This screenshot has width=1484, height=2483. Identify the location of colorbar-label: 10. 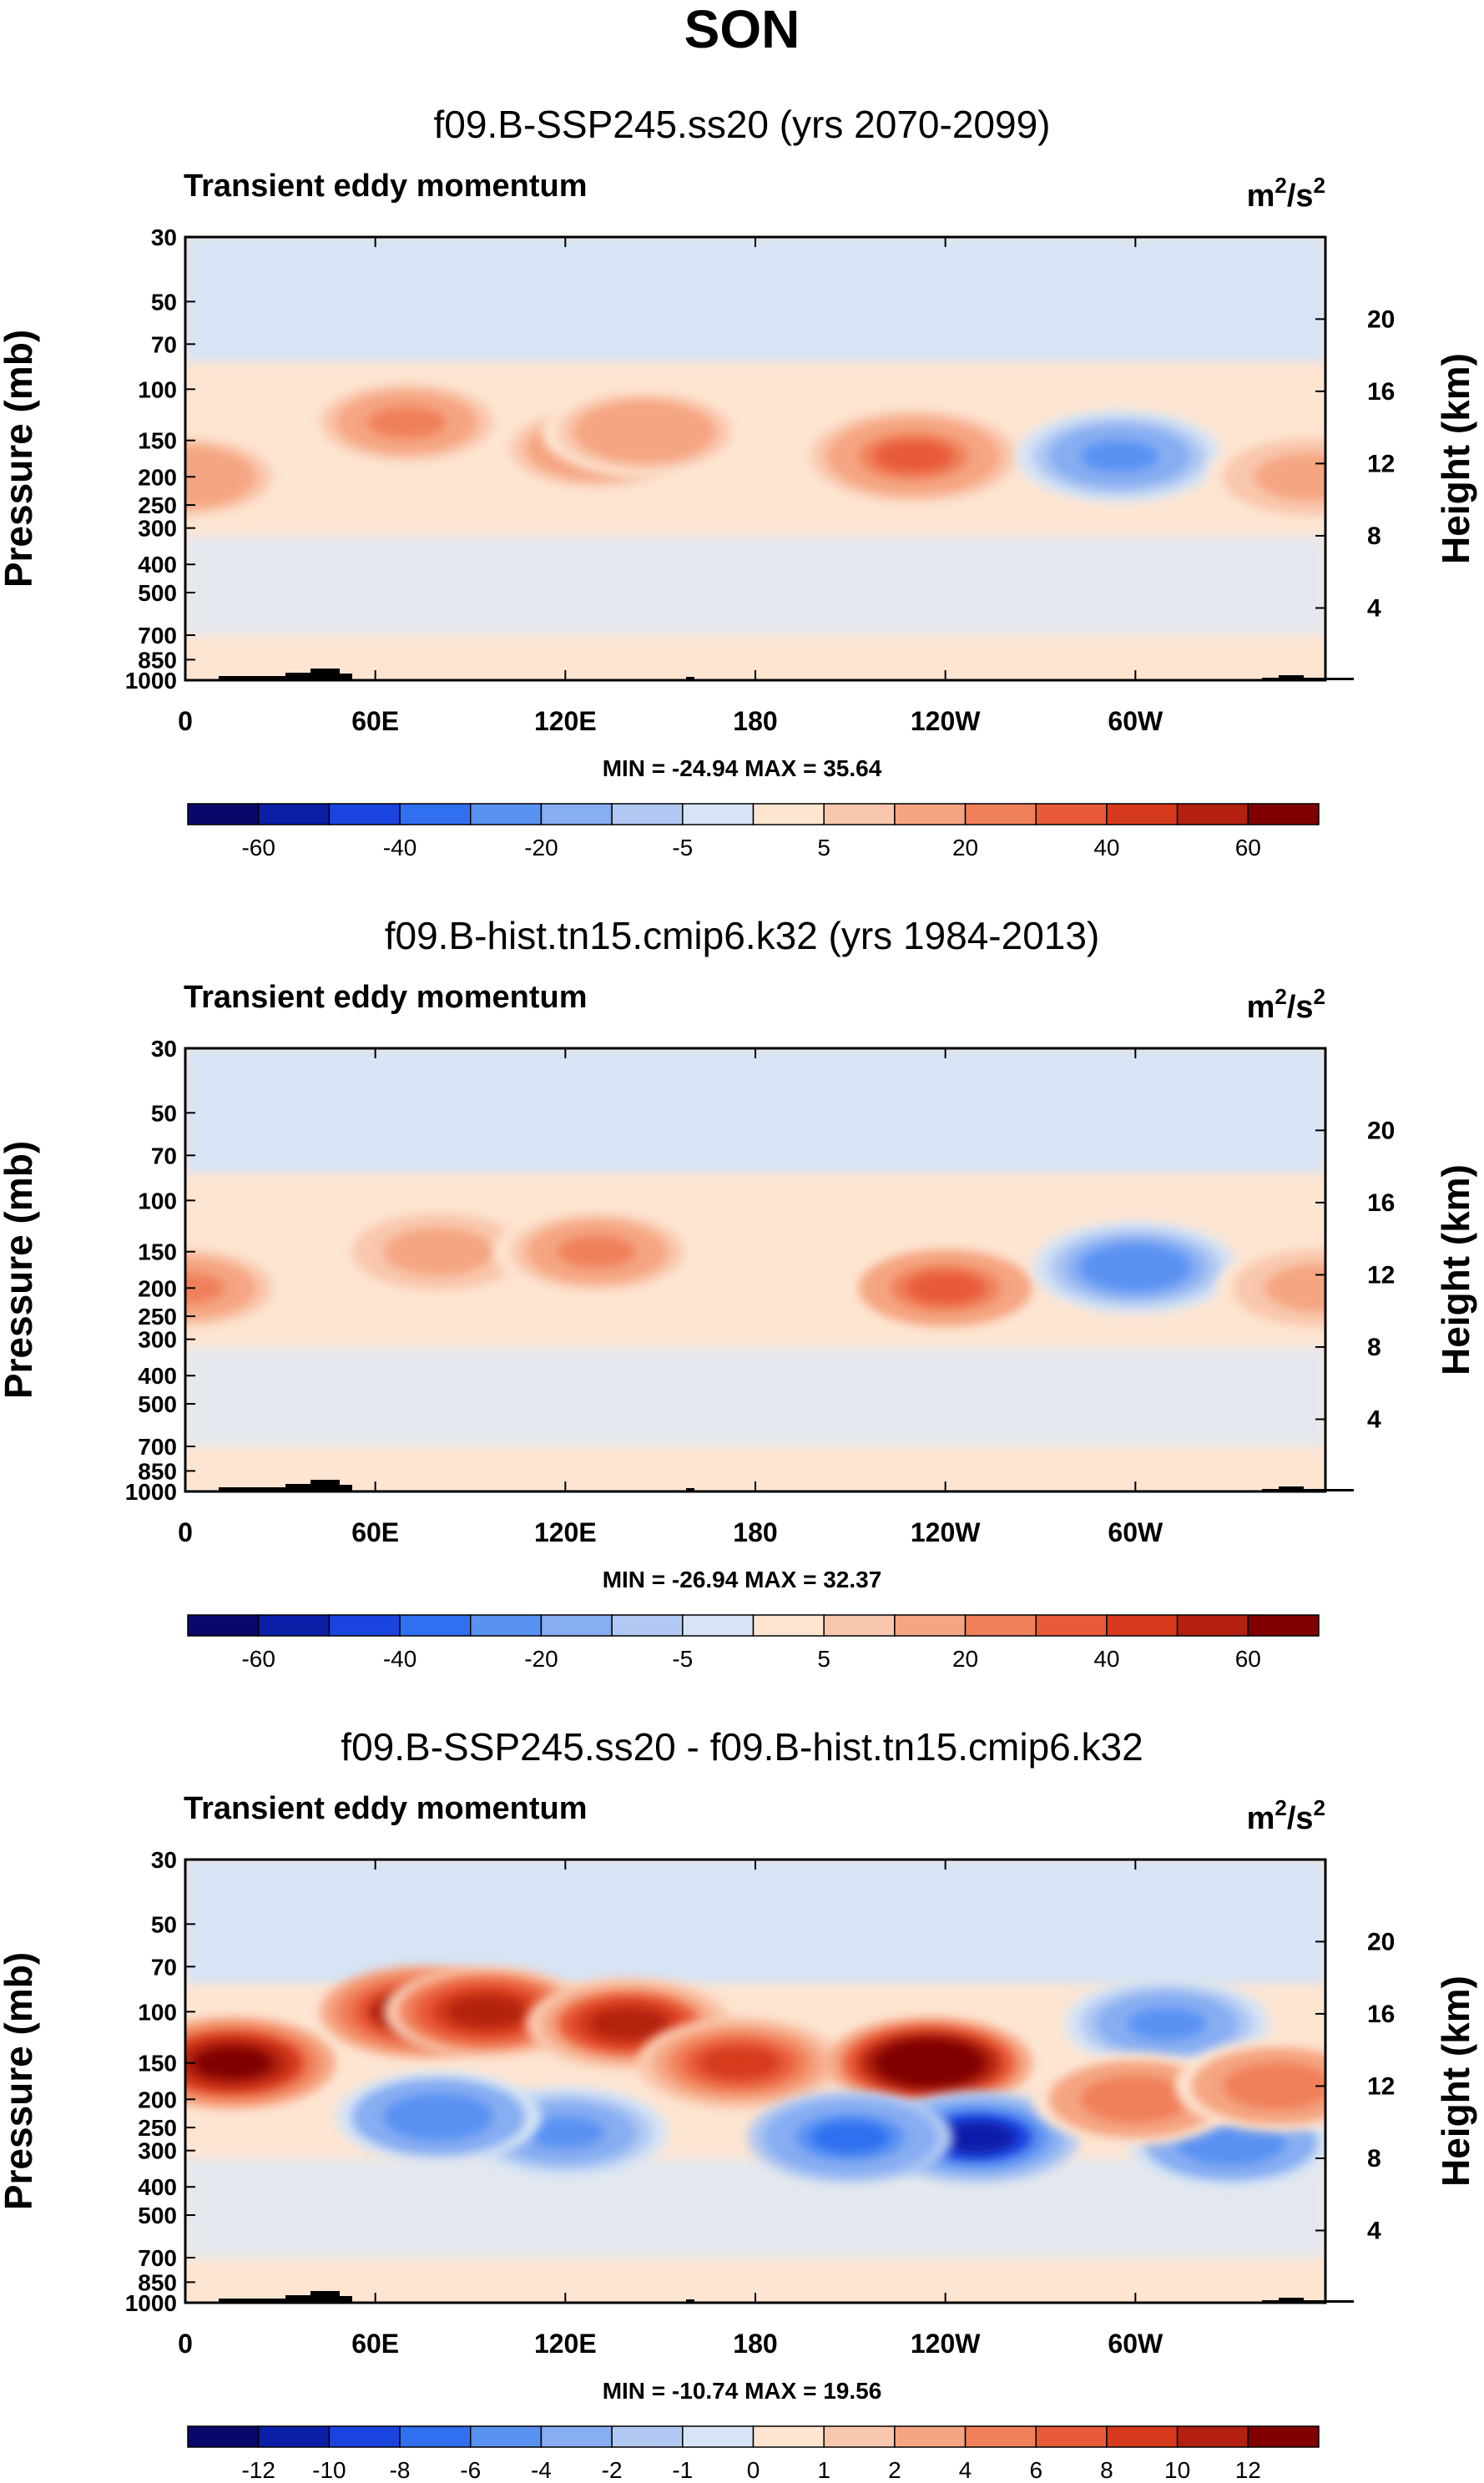
(1177, 2470).